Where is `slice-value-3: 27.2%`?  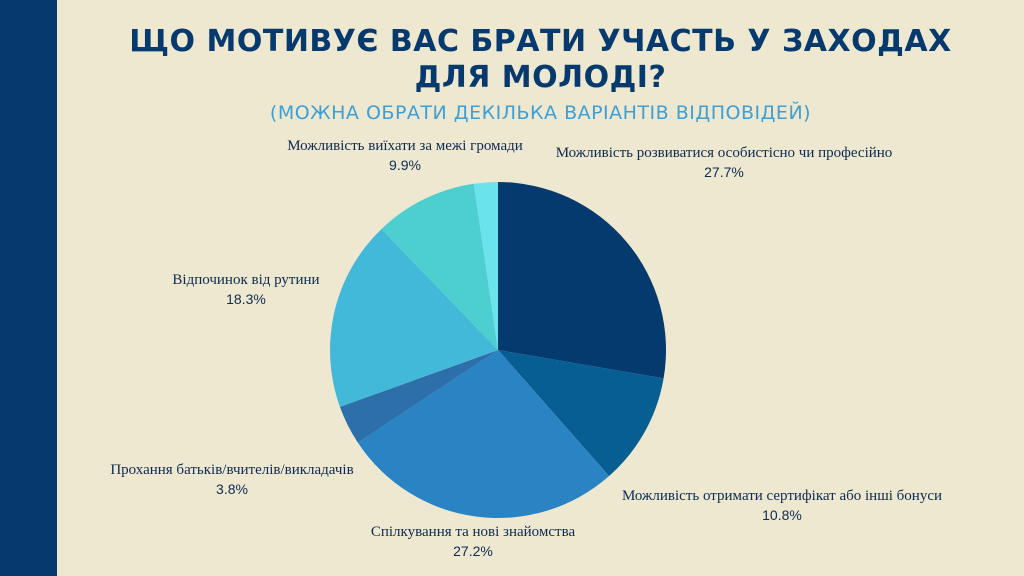 slice-value-3: 27.2% is located at coordinates (473, 551).